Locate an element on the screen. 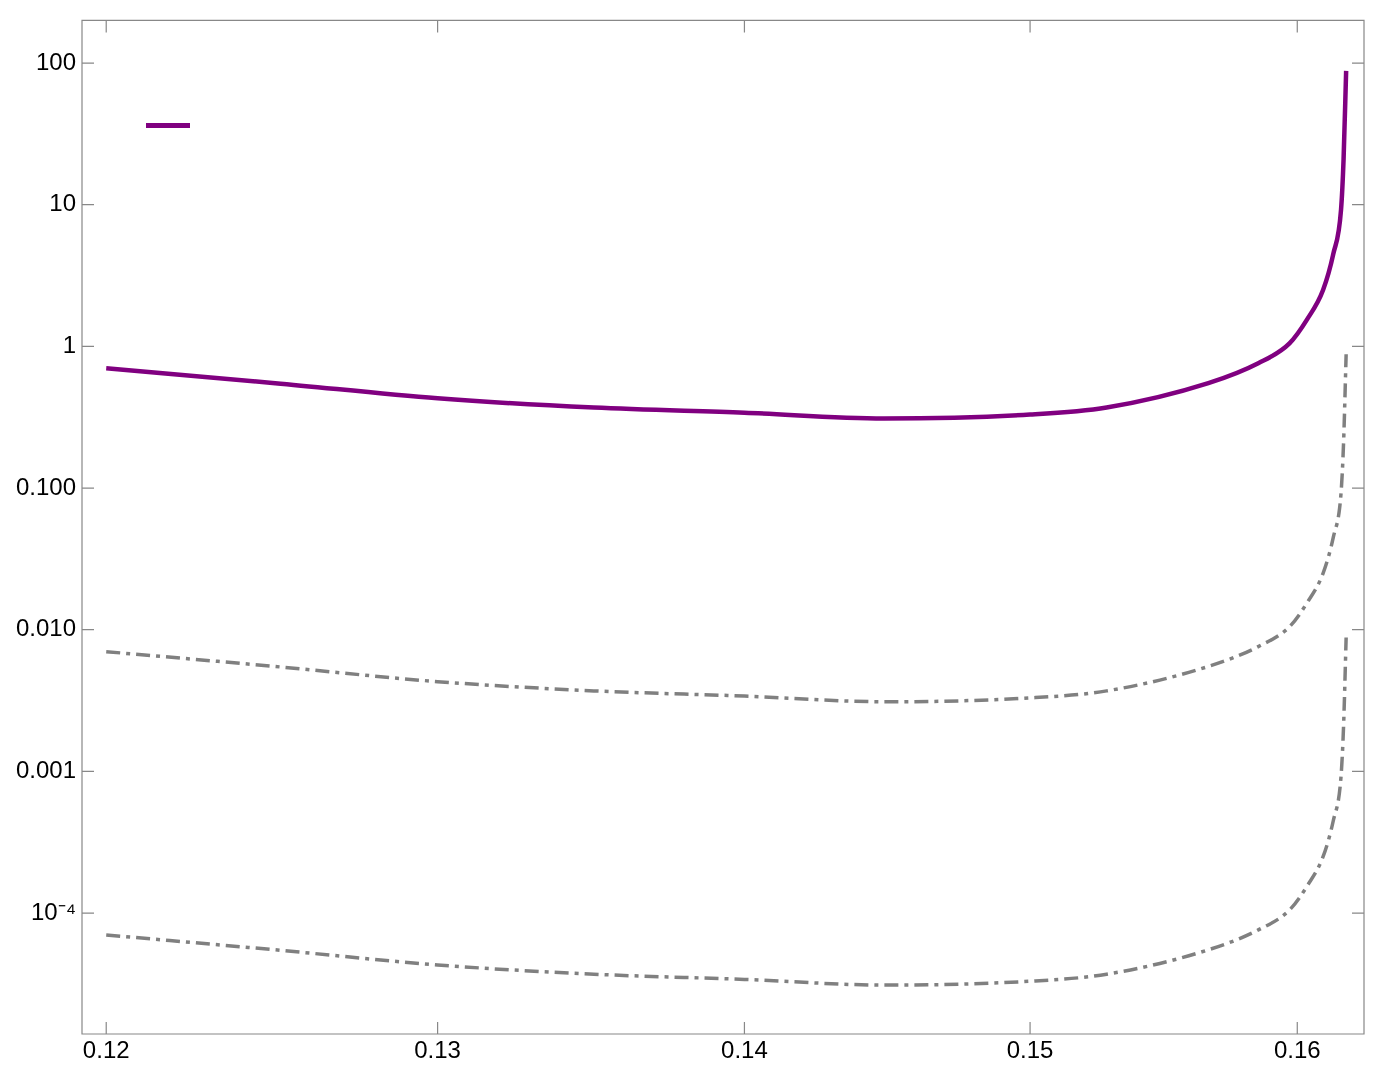  x-tick-label: 0.15 is located at coordinates (1030, 1050).